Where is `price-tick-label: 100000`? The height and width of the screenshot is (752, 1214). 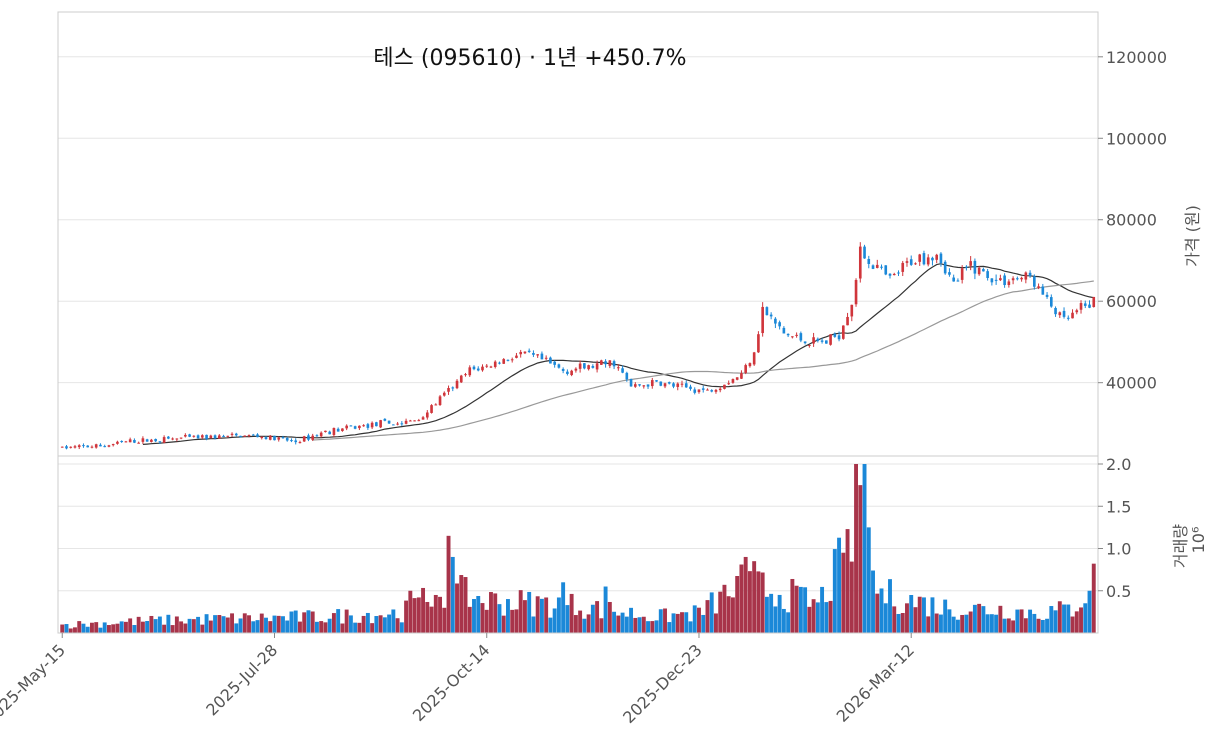 price-tick-label: 100000 is located at coordinates (1136, 138).